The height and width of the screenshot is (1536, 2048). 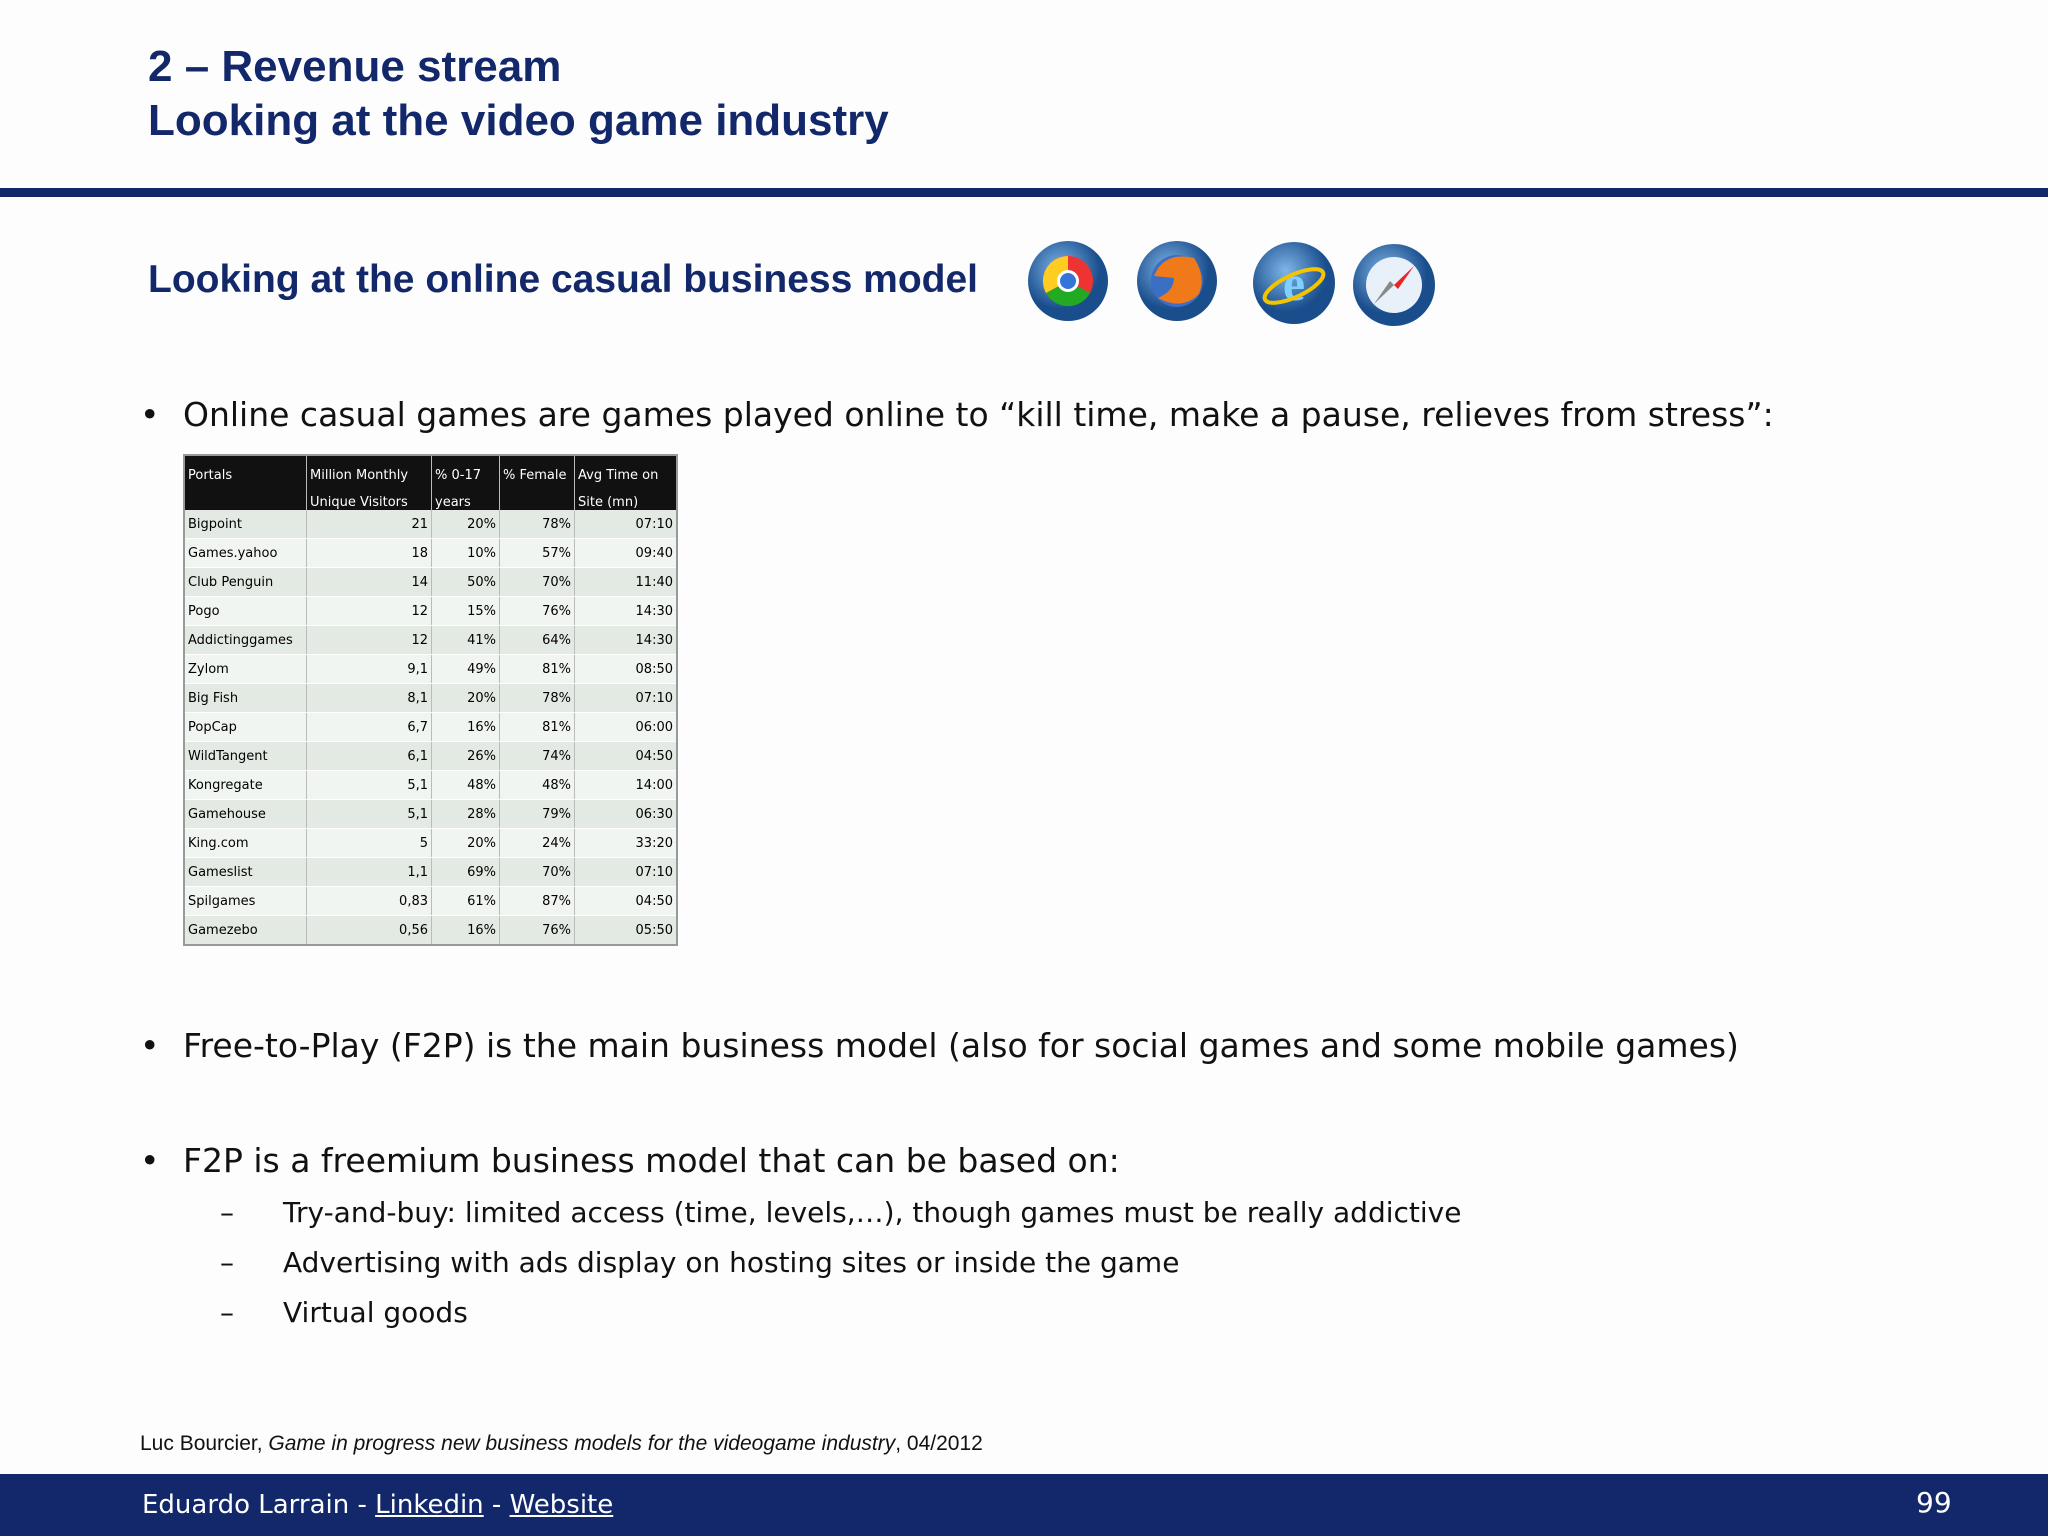 I want to click on footer: Eduardo Larrain - Linkedin - Website 99, so click(x=1024, y=1505).